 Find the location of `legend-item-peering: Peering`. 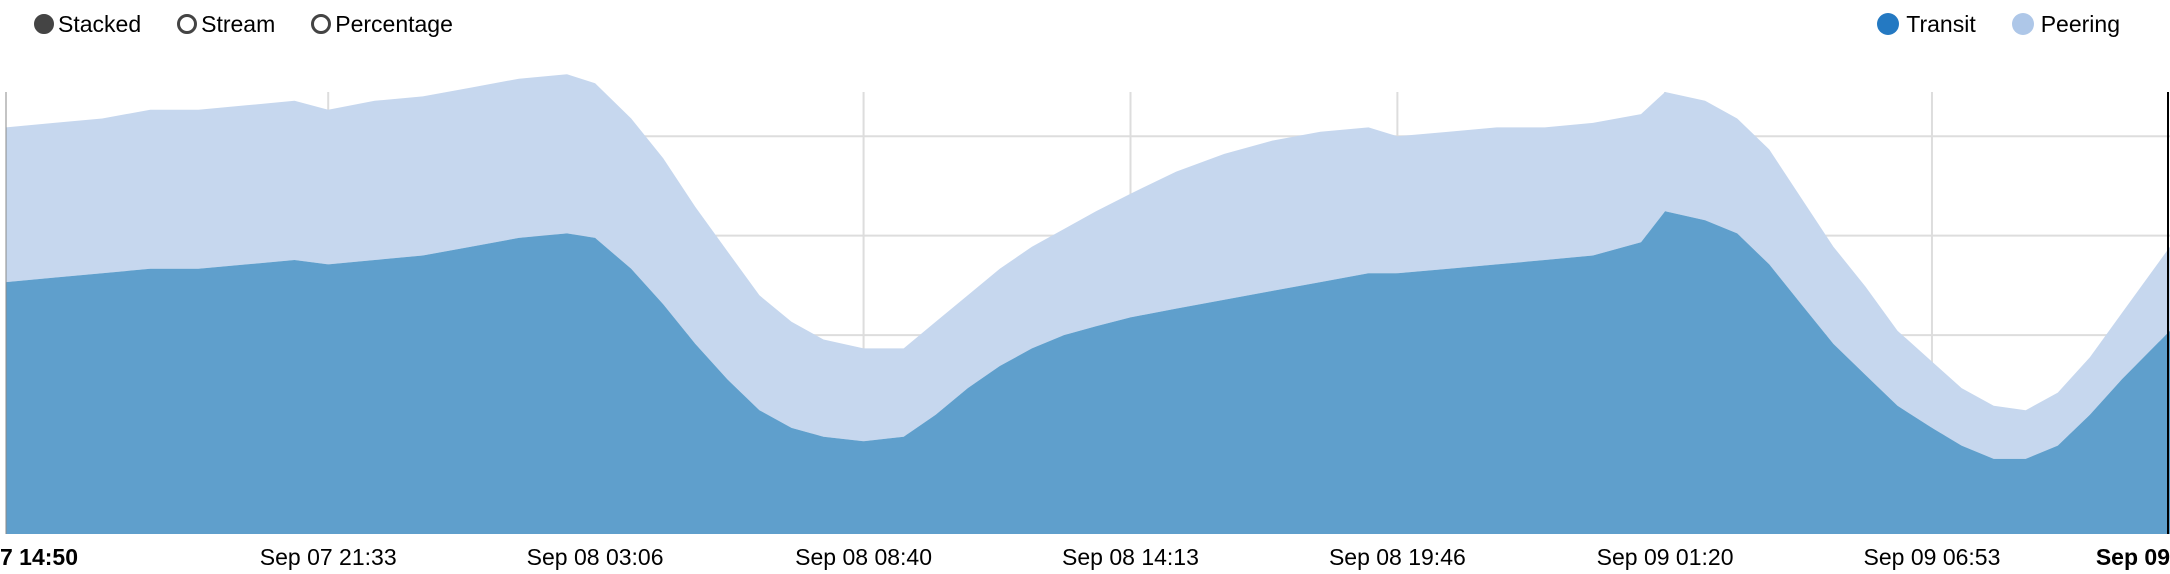

legend-item-peering: Peering is located at coordinates (2065, 24).